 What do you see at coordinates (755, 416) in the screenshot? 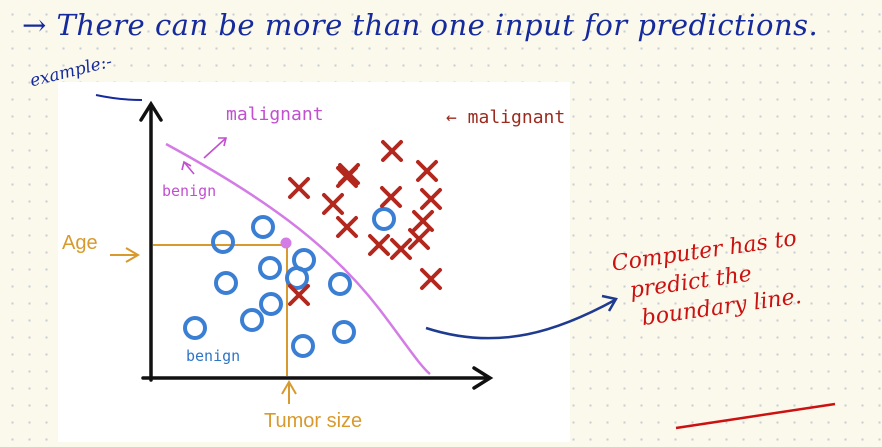
I see `annotation-underline` at bounding box center [755, 416].